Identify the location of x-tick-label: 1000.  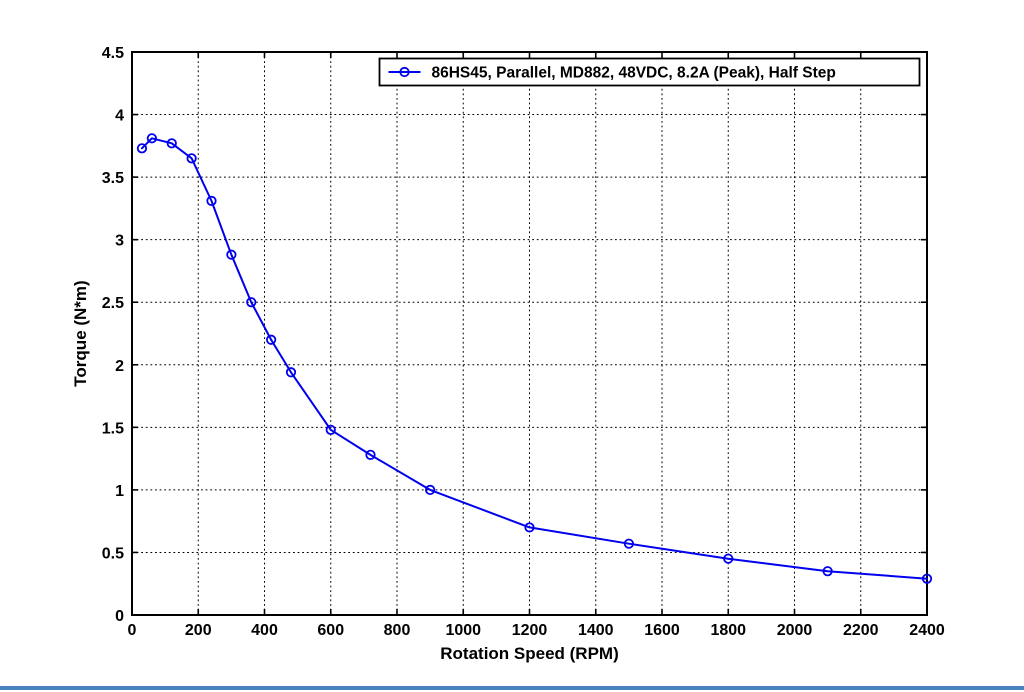
(463, 630).